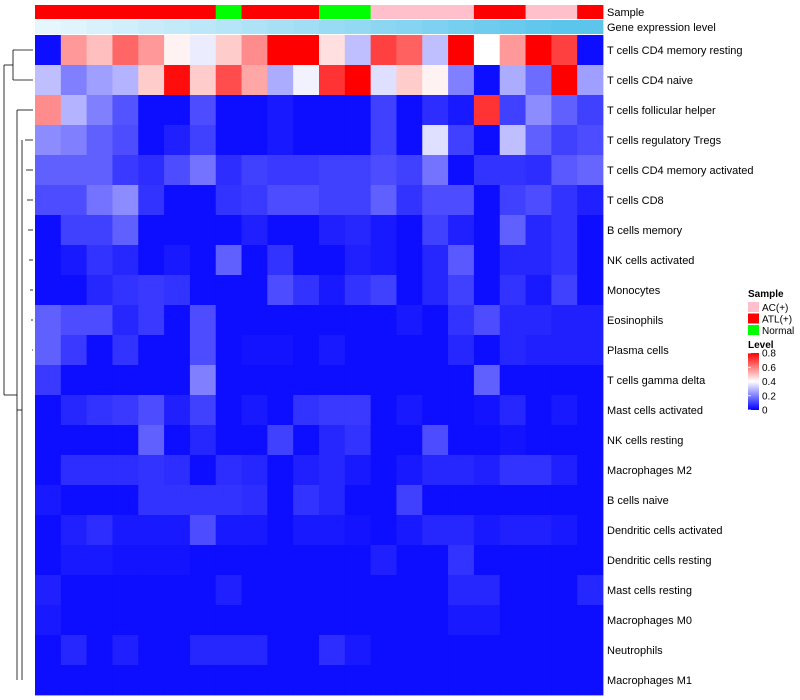  I want to click on row-label: B cells memory, so click(645, 231).